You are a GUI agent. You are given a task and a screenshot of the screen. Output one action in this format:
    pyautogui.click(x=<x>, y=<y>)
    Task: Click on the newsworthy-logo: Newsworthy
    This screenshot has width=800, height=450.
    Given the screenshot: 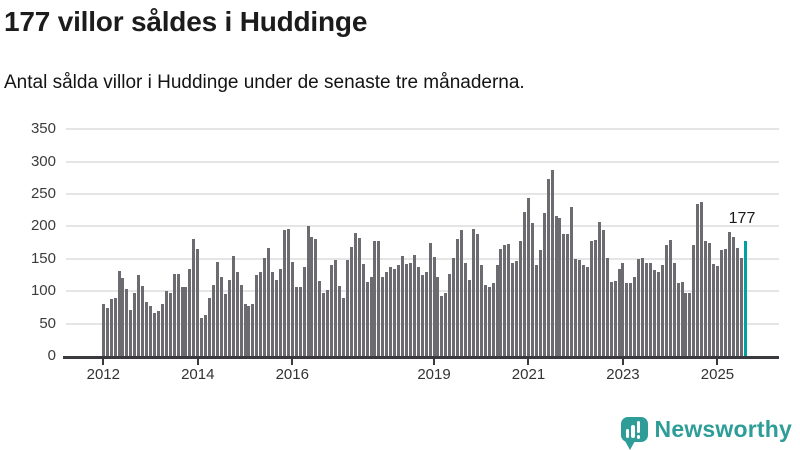 What is the action you would take?
    pyautogui.click(x=706, y=433)
    